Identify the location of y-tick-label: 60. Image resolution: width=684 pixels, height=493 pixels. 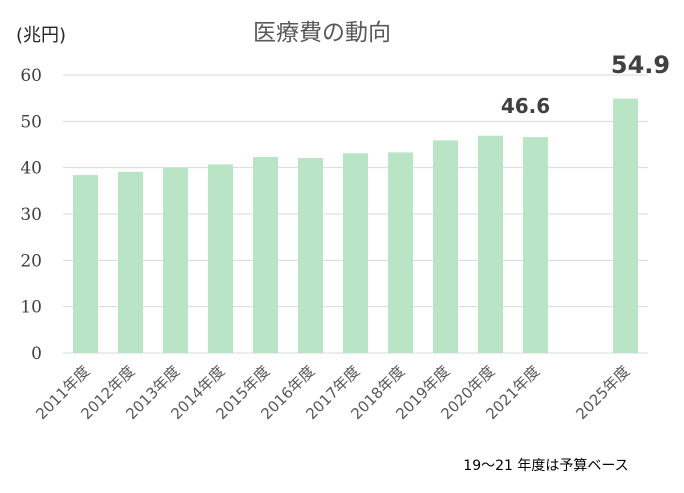
(31, 76).